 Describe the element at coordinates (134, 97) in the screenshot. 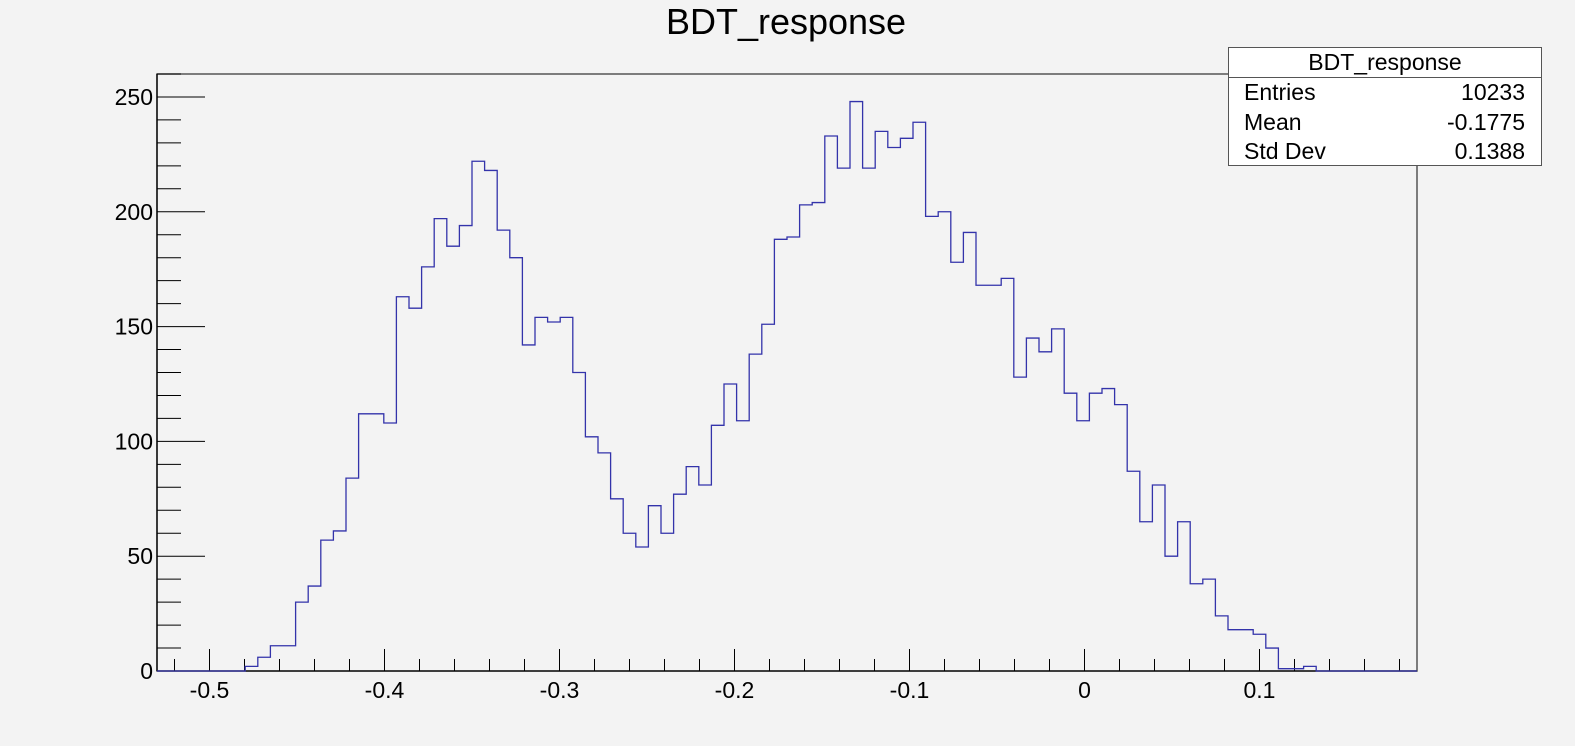

I see `y-tick-label: 250` at that location.